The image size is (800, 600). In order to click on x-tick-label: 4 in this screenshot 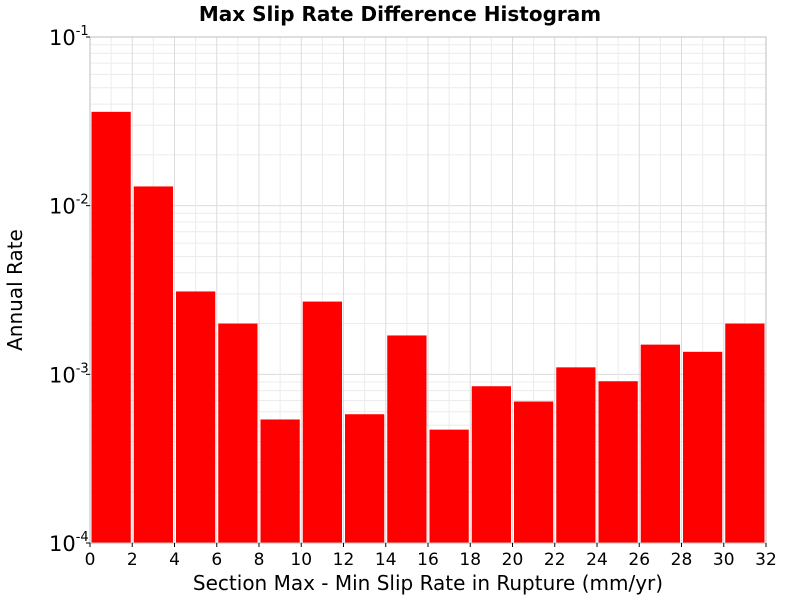, I will do `click(174, 560)`.